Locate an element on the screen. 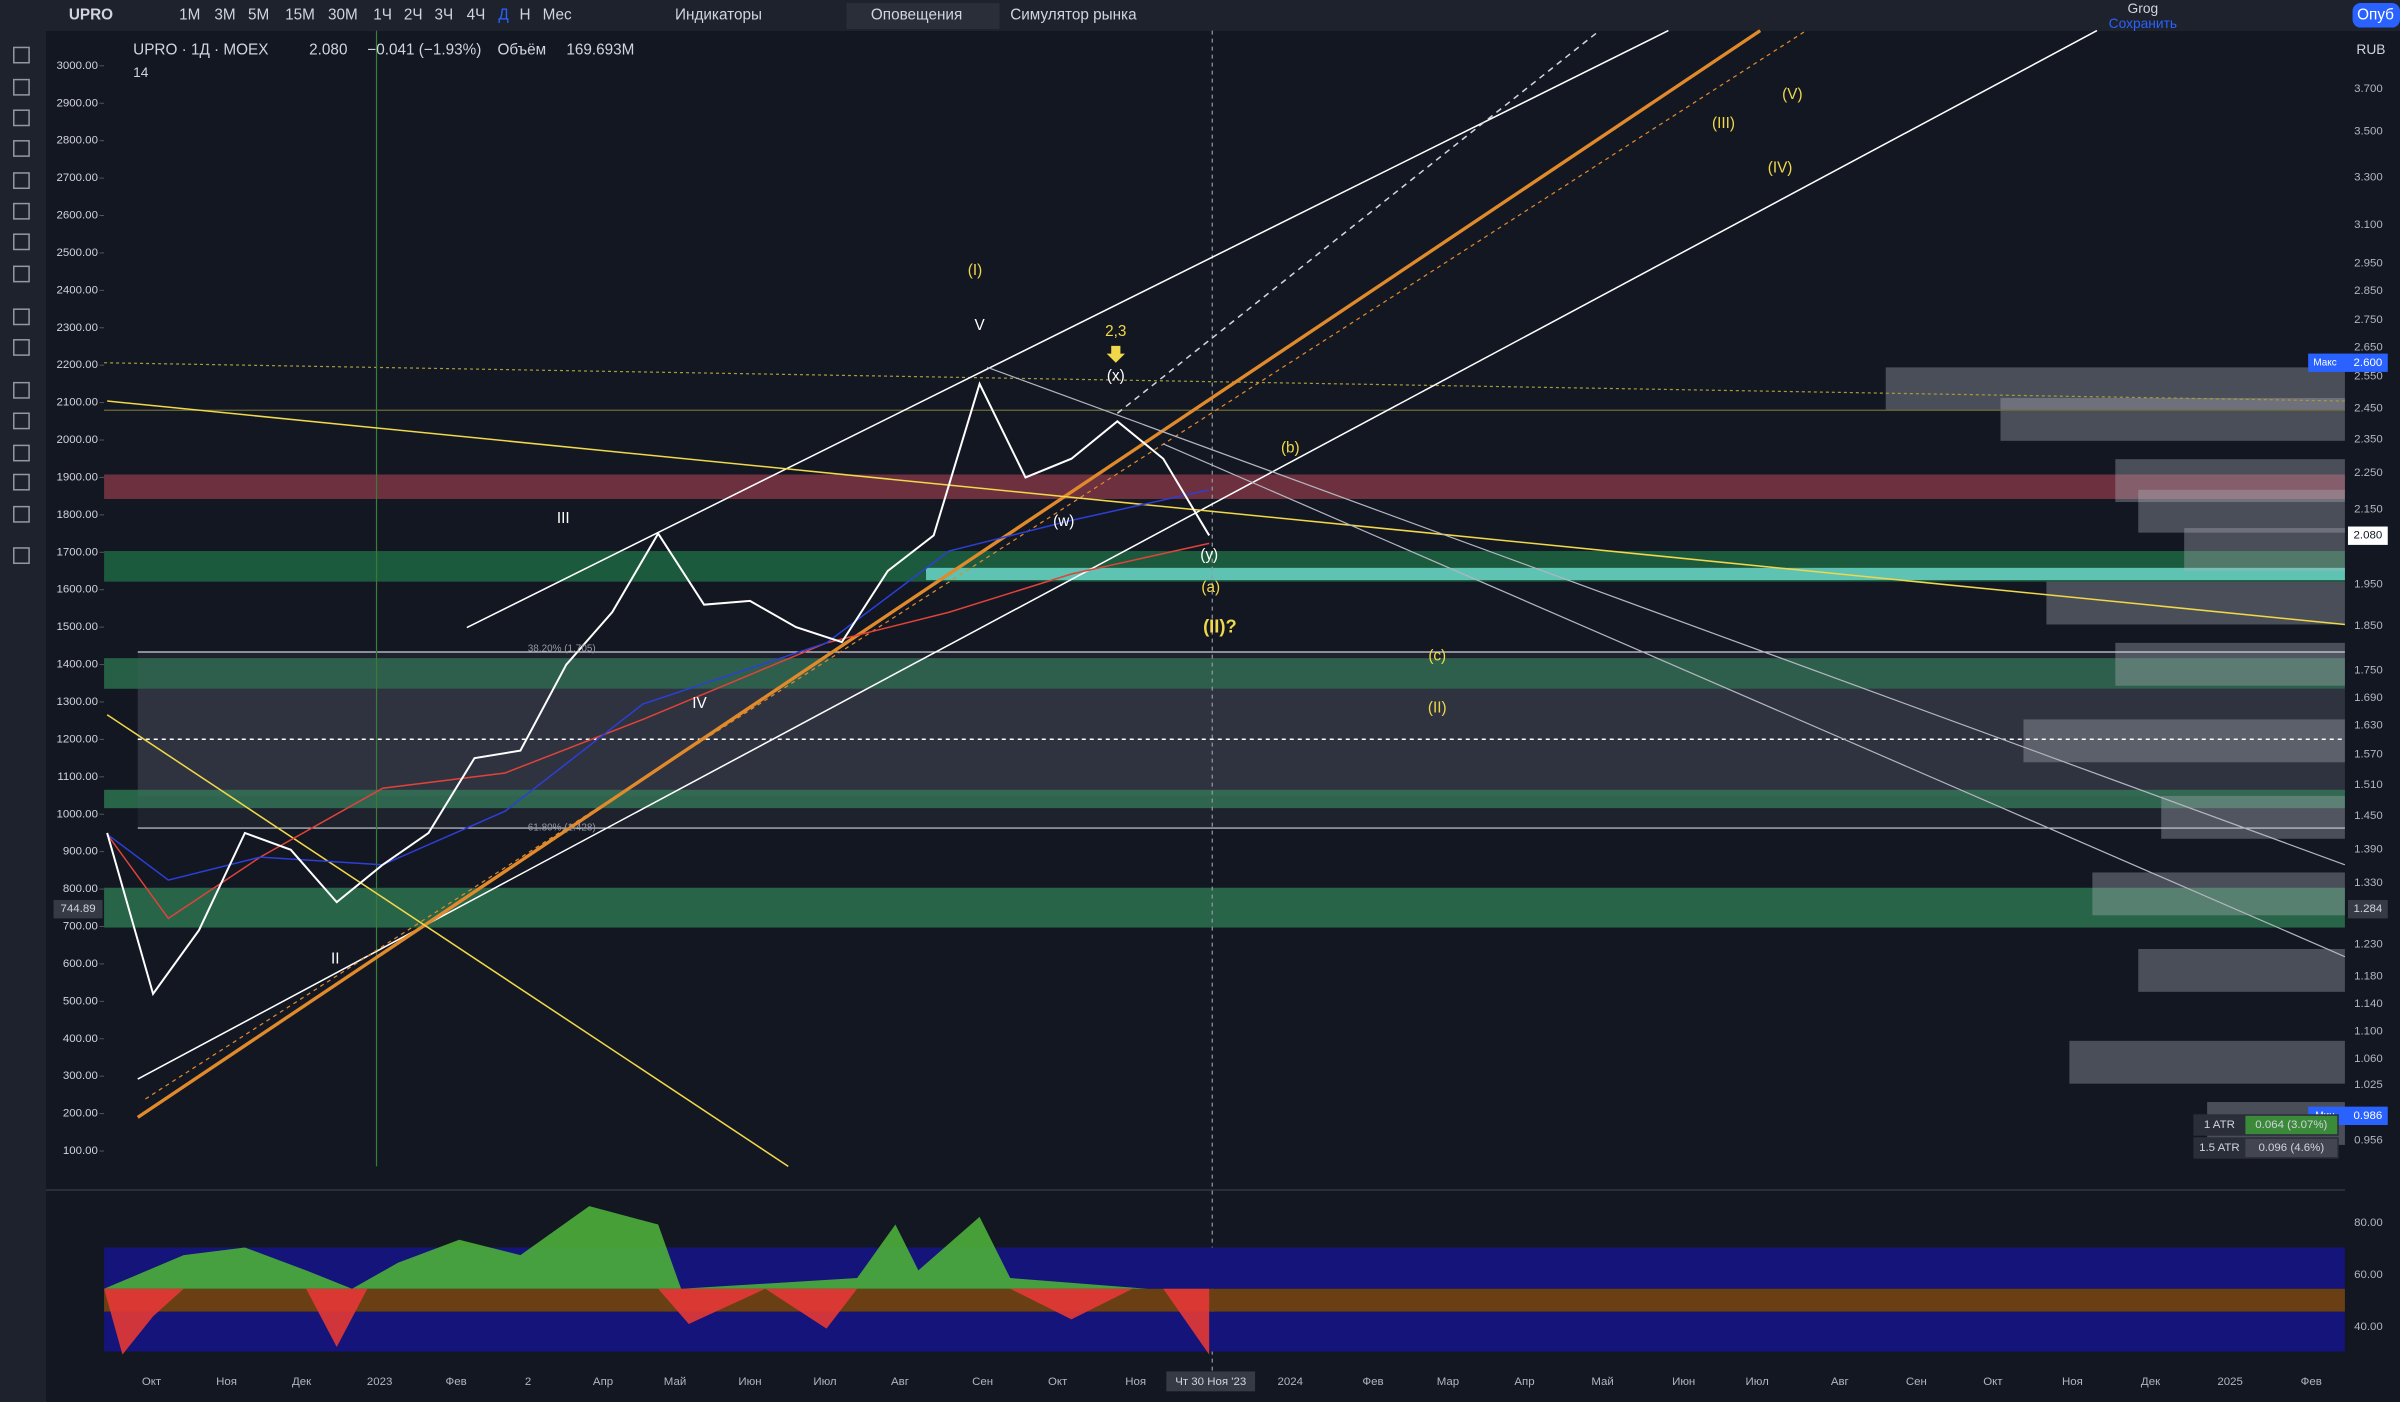 This screenshot has height=1402, width=2400. interval-button: 3Ч is located at coordinates (444, 14).